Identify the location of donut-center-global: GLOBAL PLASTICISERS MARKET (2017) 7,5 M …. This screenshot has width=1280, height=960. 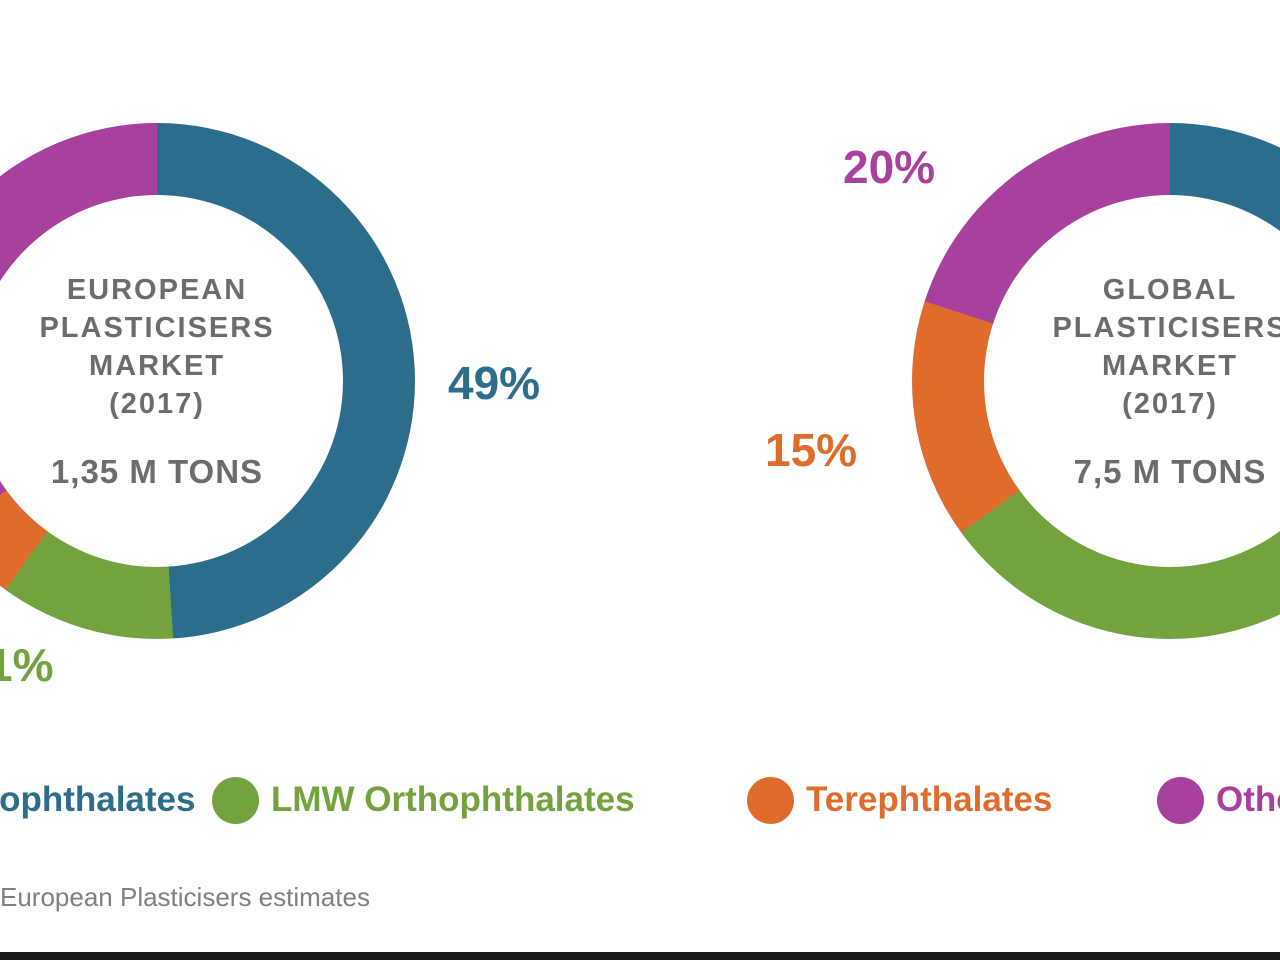
(1132, 381).